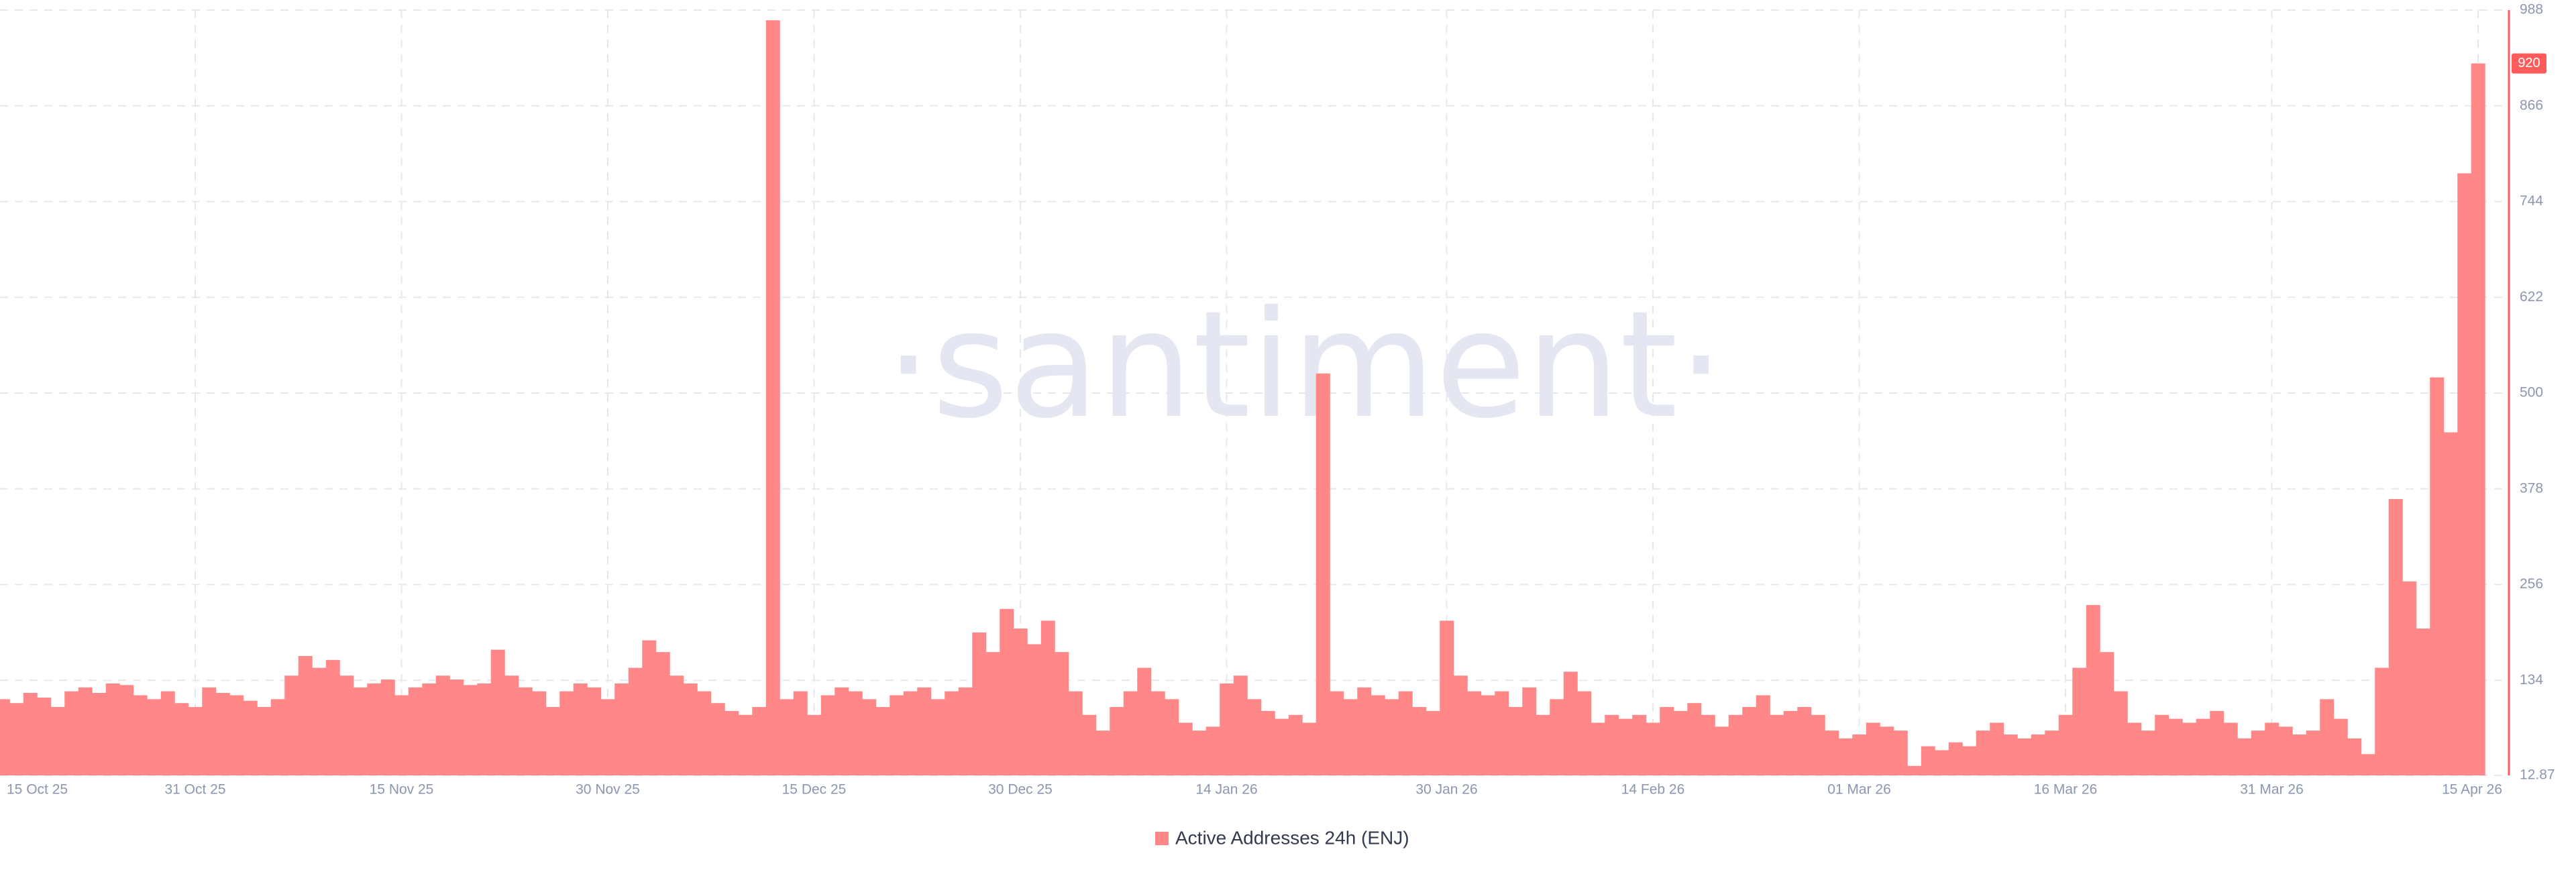 This screenshot has width=2576, height=872. I want to click on x-tick-label: 31 Mar 26, so click(2272, 790).